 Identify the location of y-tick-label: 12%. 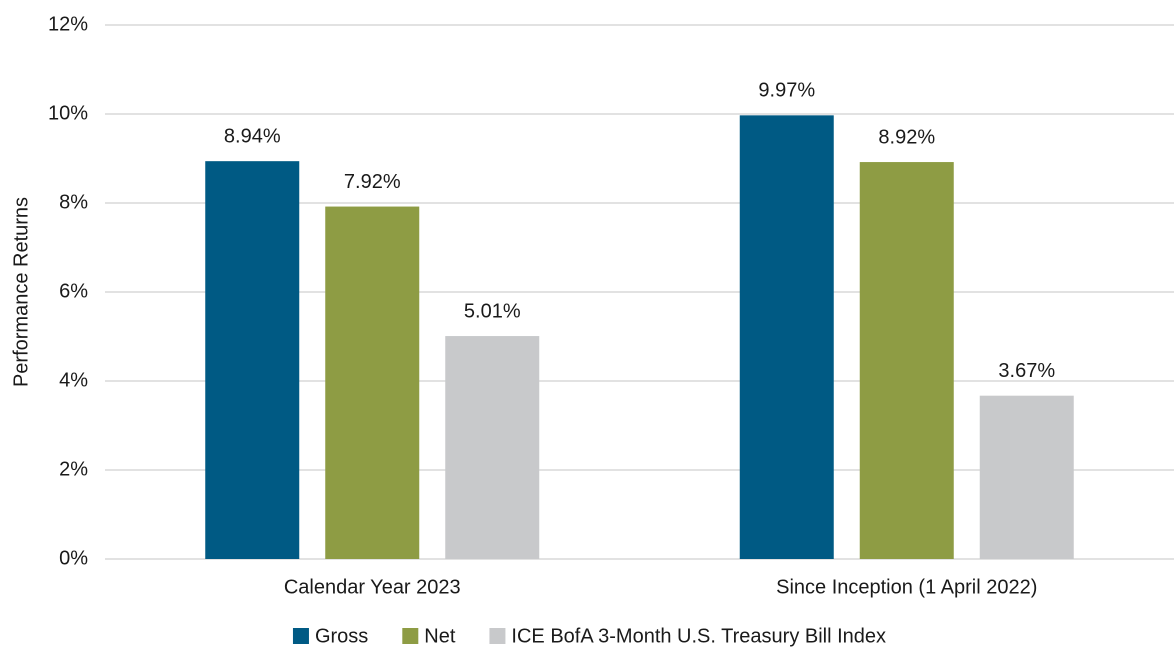
(68, 24).